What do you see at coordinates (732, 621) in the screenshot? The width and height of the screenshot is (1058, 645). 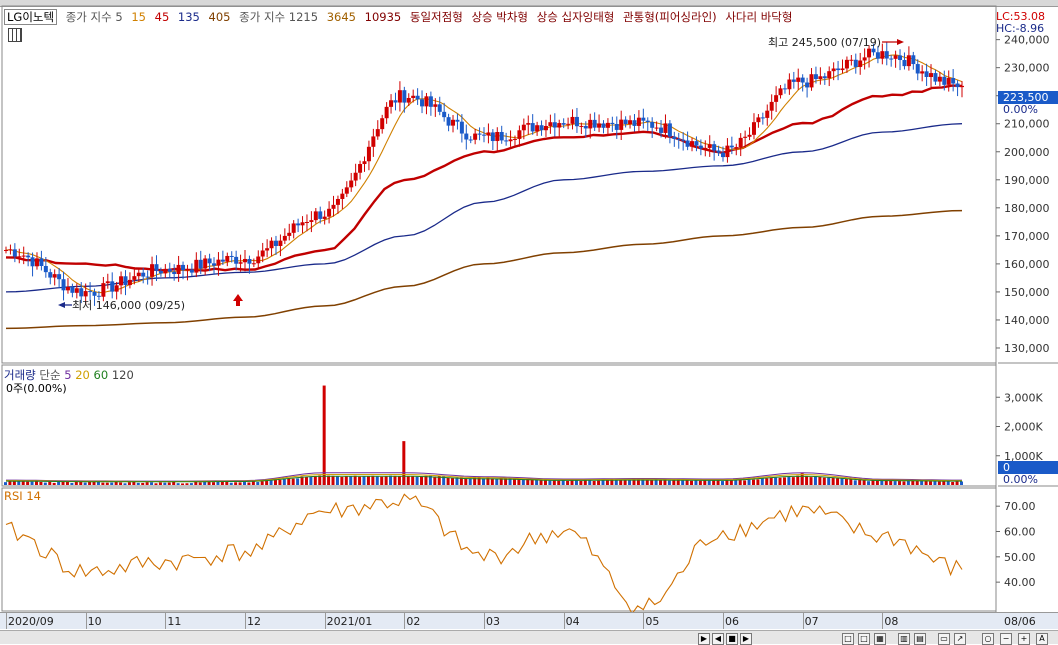 I see `time-tick-label: 06` at bounding box center [732, 621].